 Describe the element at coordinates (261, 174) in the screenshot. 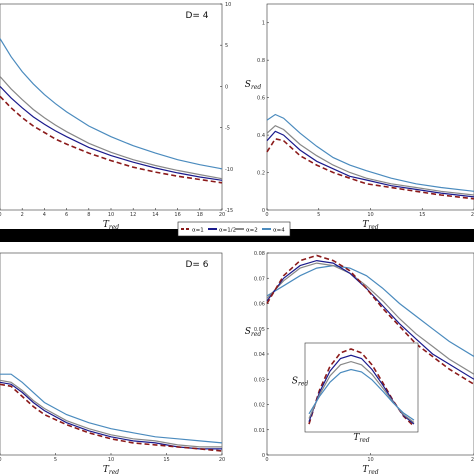

I see `y-tick-label: 0.2` at that location.